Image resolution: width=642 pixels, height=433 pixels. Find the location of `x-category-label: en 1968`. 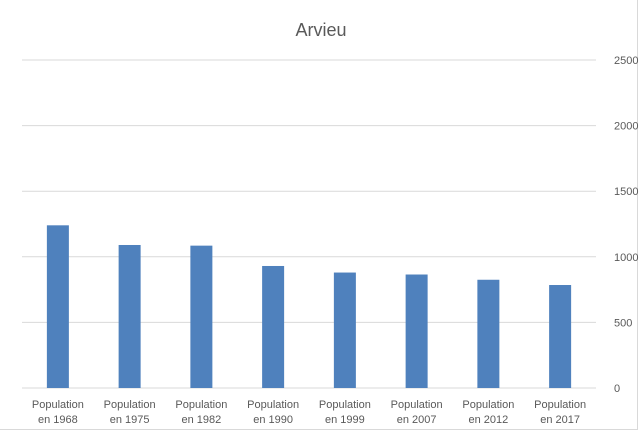

x-category-label: en 1968 is located at coordinates (58, 420).